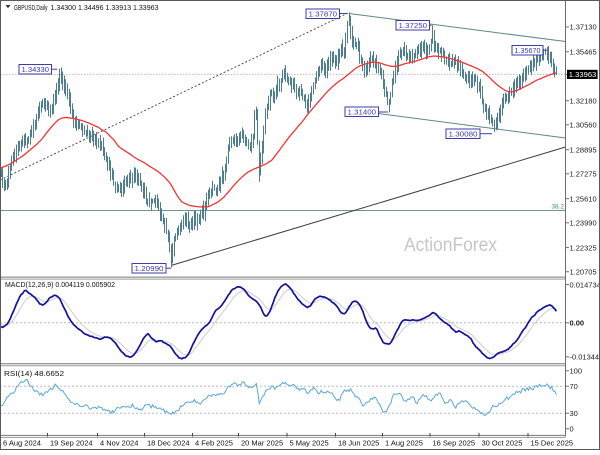  I want to click on svg-text: 1.32180, so click(583, 100).